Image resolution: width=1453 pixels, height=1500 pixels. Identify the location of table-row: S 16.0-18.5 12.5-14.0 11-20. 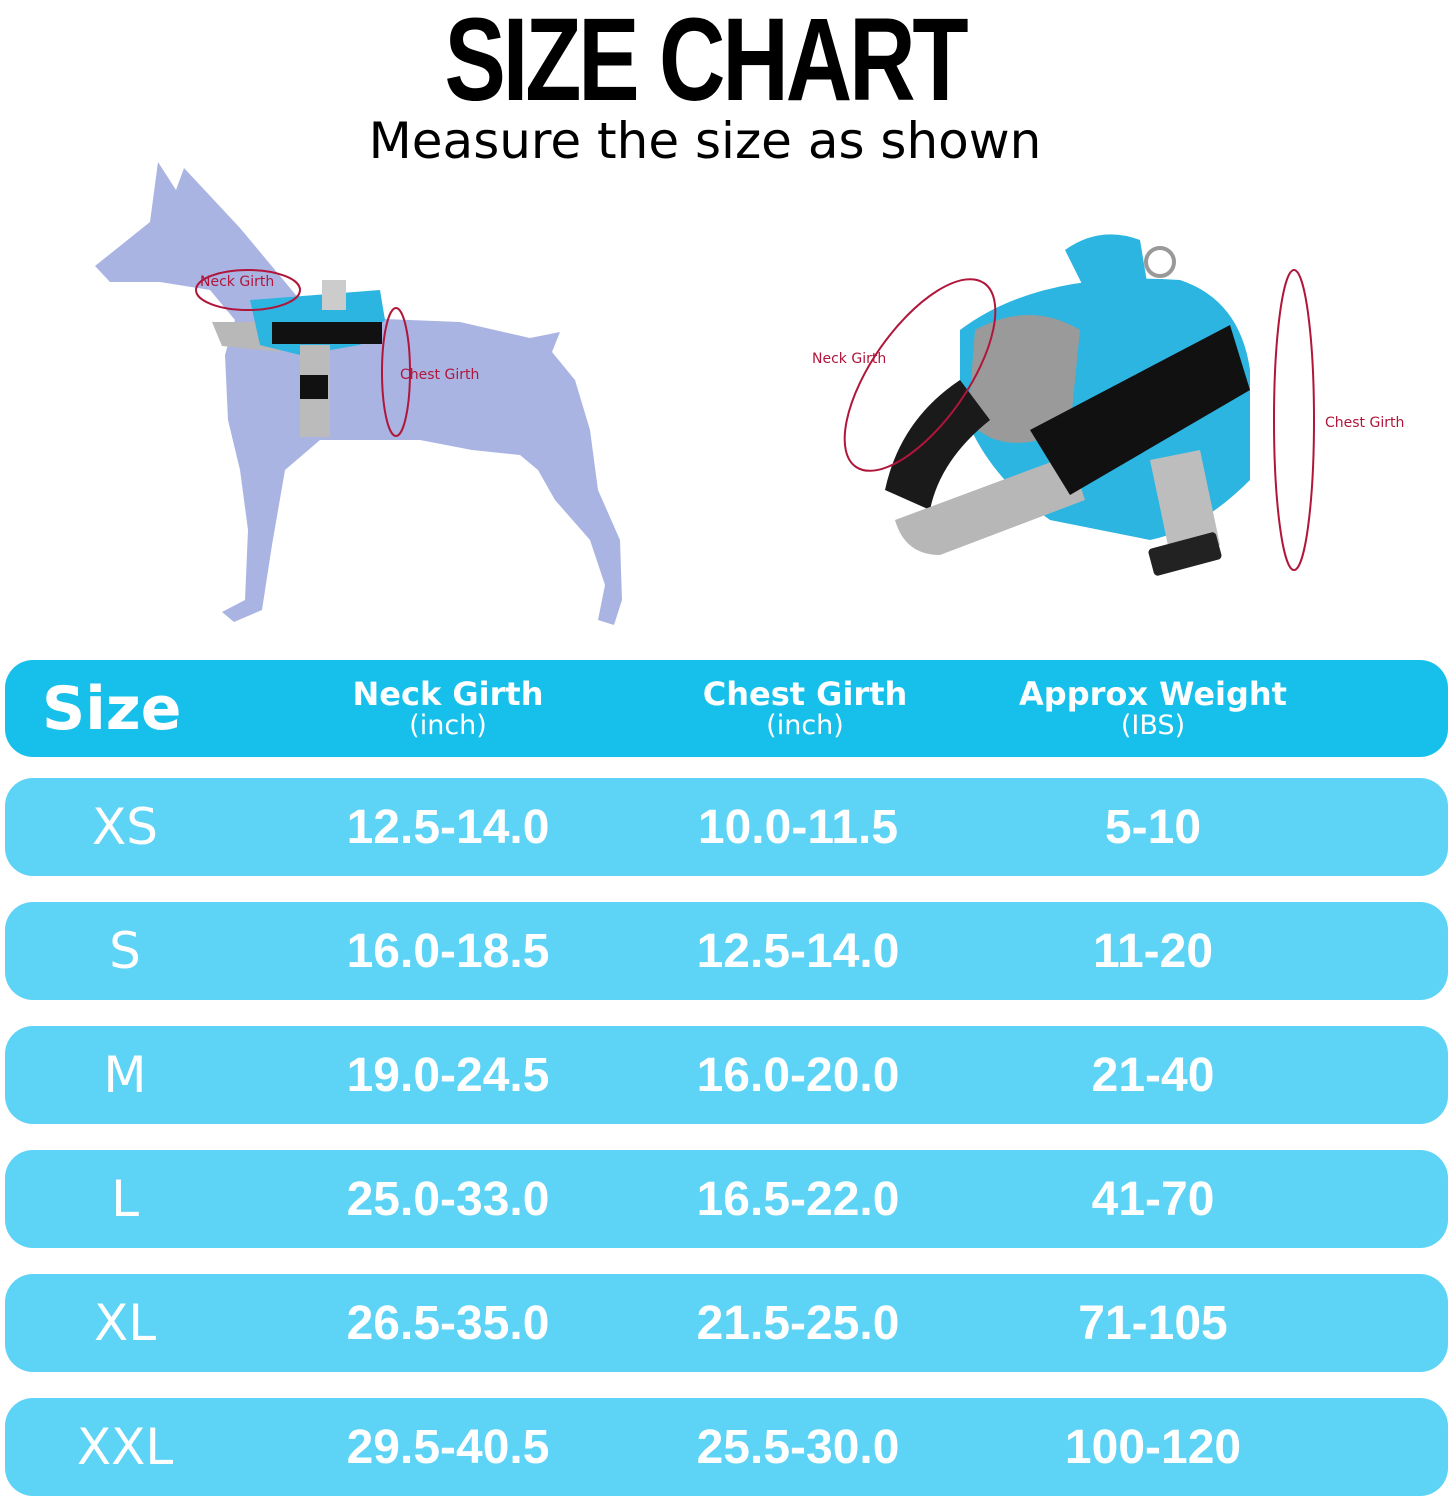
(726, 951).